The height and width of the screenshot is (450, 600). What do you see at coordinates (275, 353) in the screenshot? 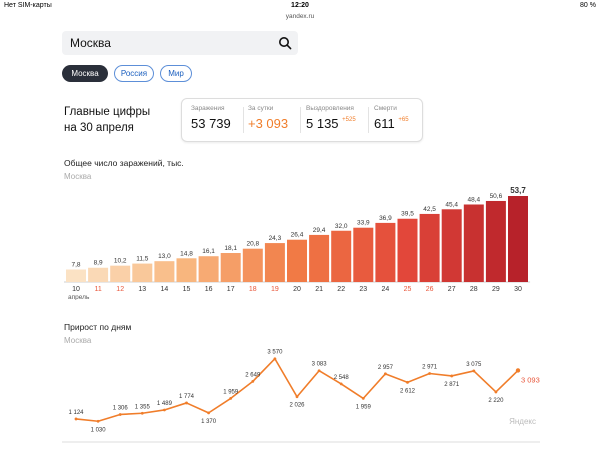
I see `point-value-label: 3 570` at bounding box center [275, 353].